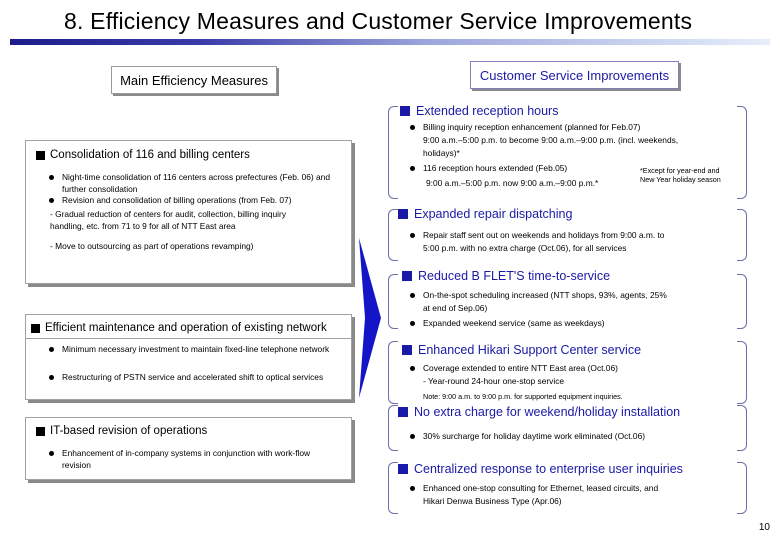 This screenshot has width=780, height=540. Describe the element at coordinates (520, 168) in the screenshot. I see `list-item: 116 reception hours extended (Feb.05)` at that location.